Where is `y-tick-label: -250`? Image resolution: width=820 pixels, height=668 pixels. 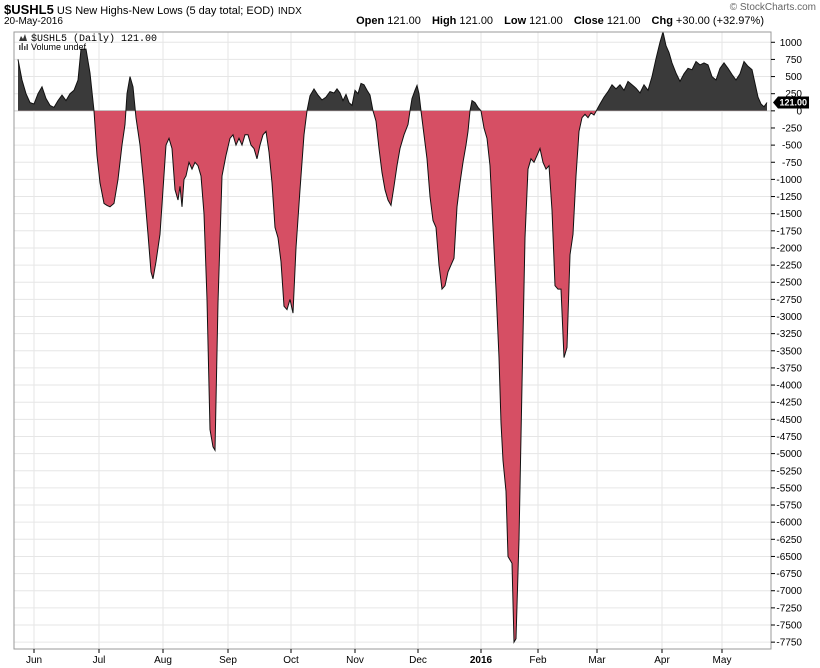
y-tick-label: -250 is located at coordinates (792, 128).